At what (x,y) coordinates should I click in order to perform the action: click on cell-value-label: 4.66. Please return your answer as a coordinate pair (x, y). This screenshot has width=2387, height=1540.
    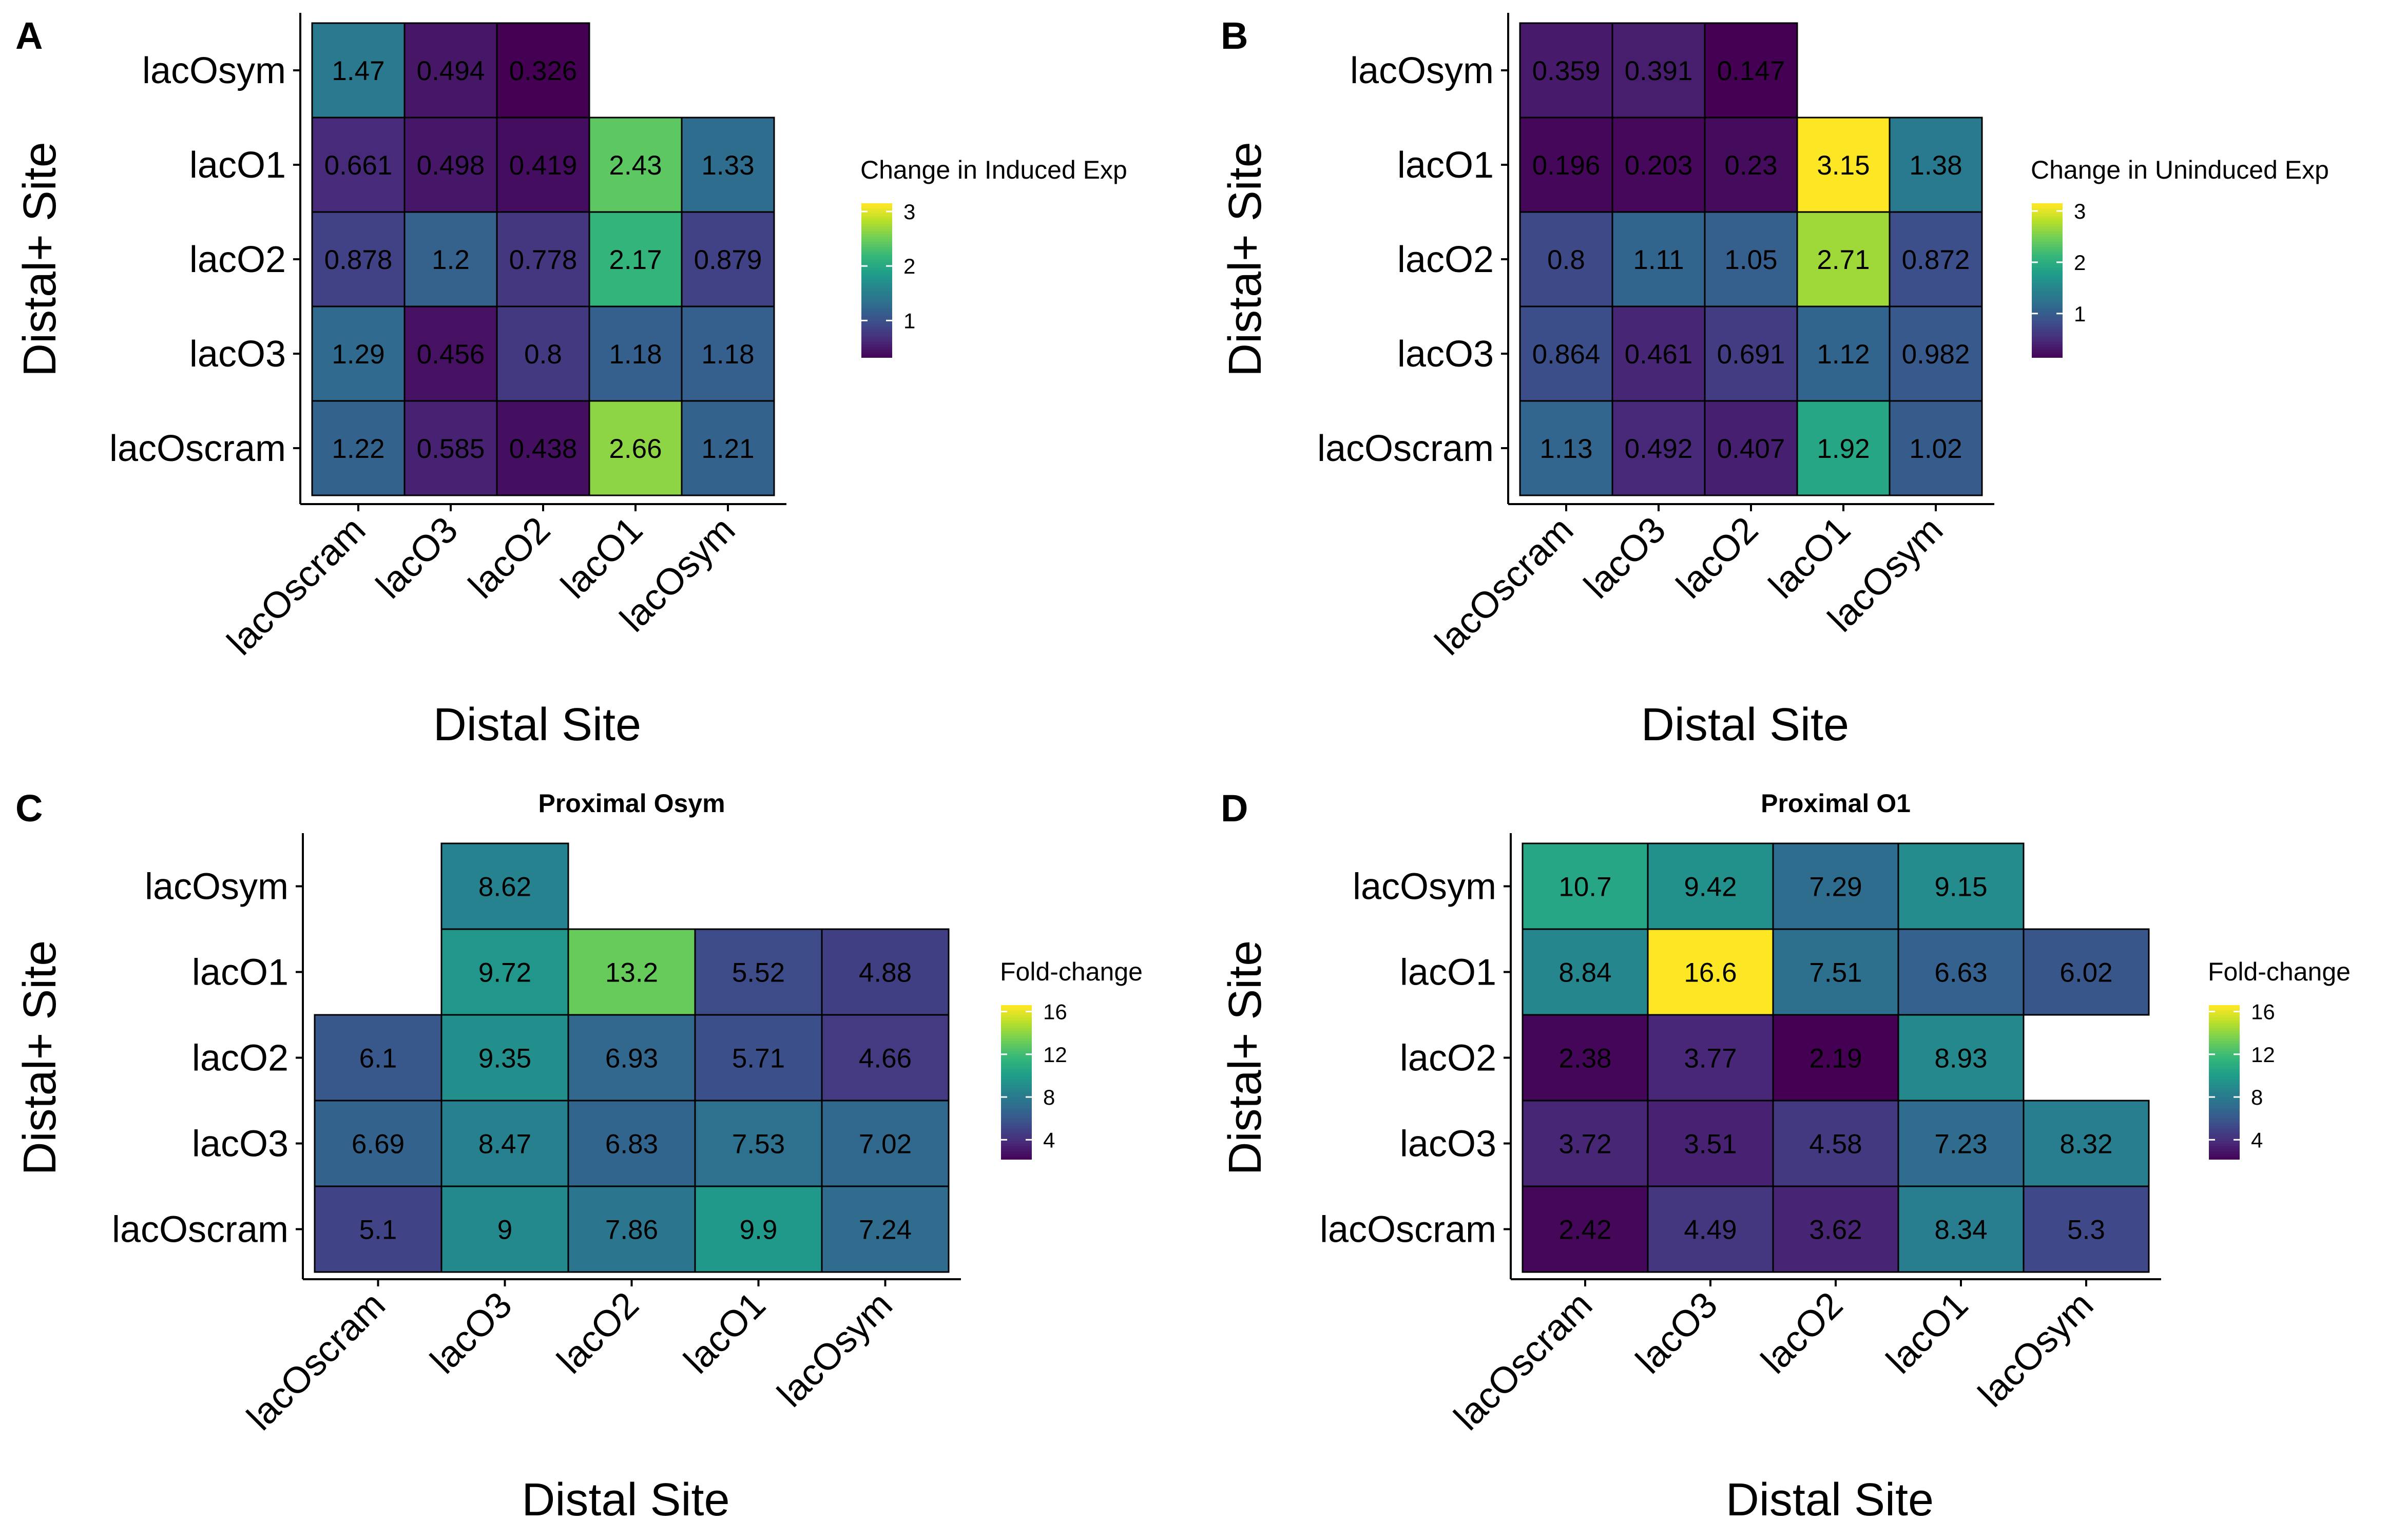
    Looking at the image, I should click on (885, 1059).